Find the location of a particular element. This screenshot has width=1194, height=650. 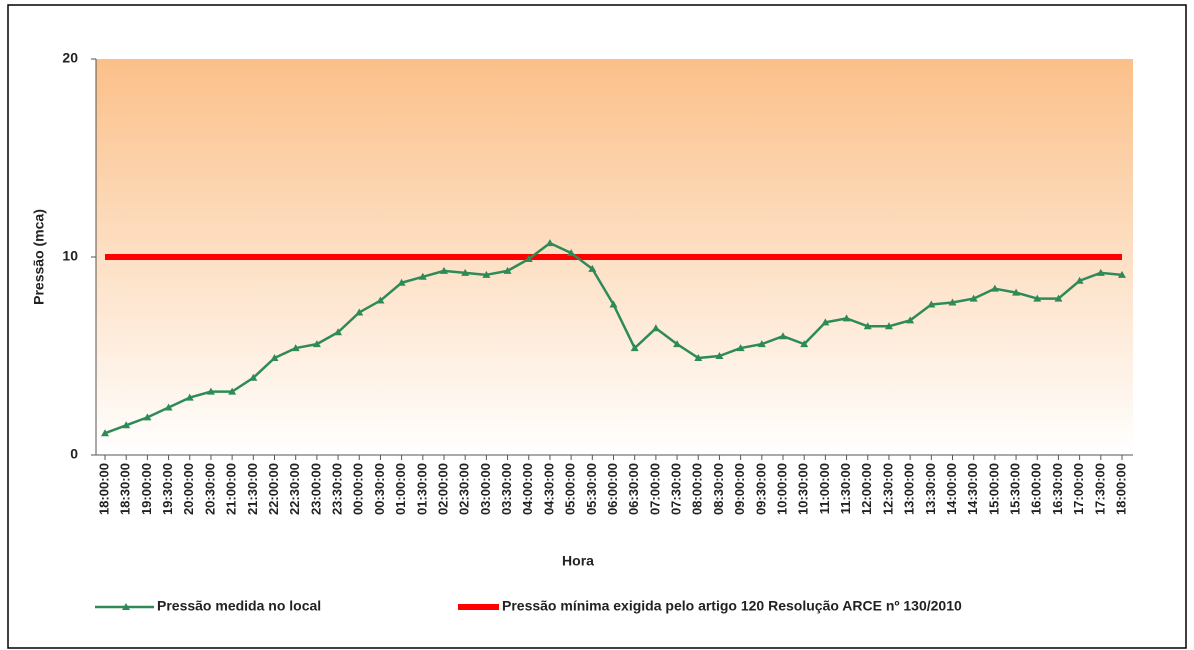

x-tick-label: 19:30:00 is located at coordinates (167, 489).